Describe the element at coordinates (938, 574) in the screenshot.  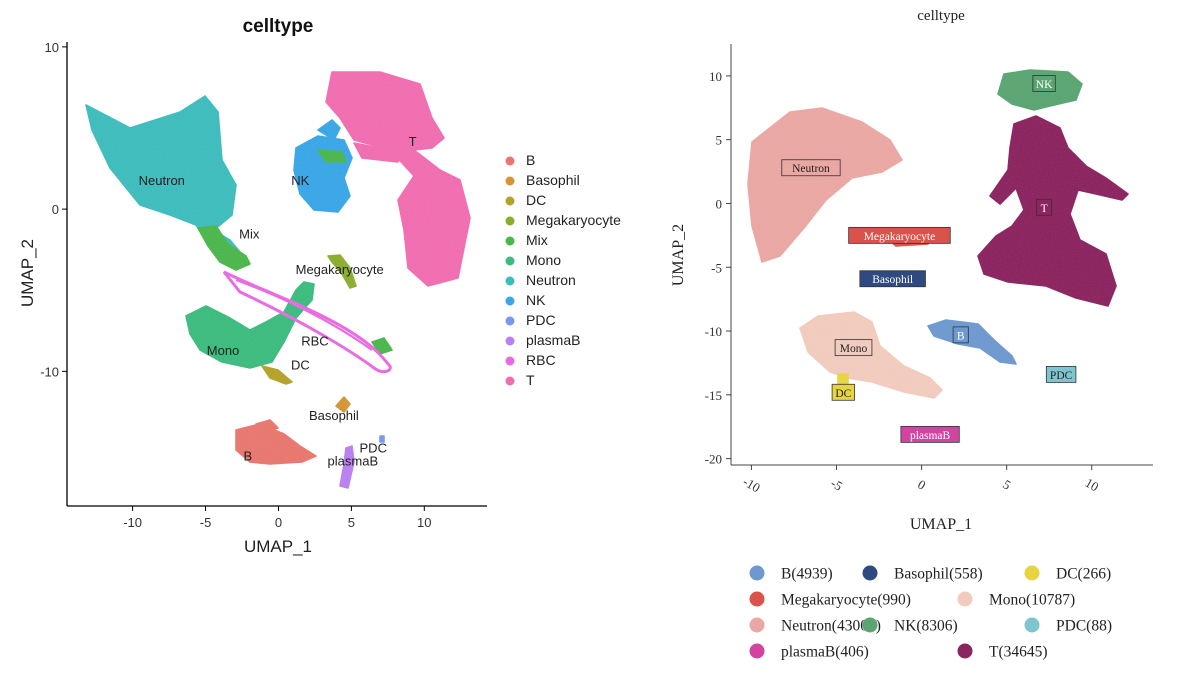
I see `legend-label-basophil: Basophil(558)` at that location.